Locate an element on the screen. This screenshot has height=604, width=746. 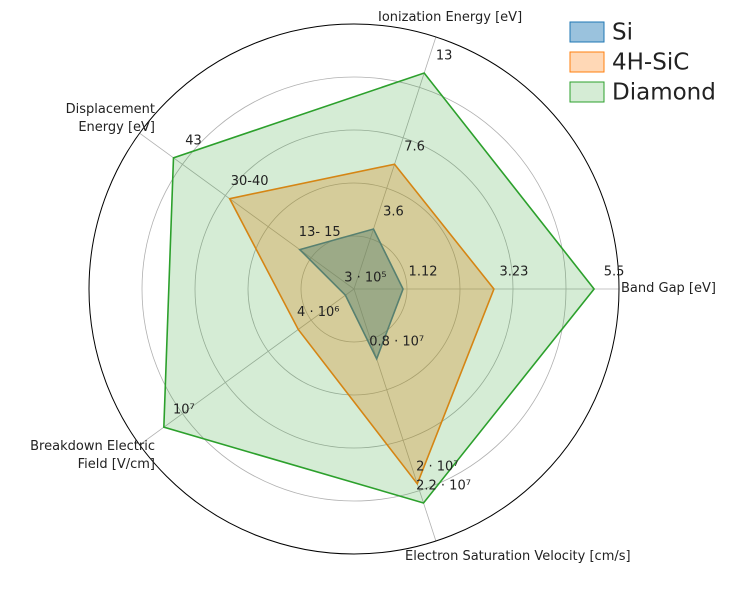
axis-label: Breakdown Electric Field [V/cm] is located at coordinates (92, 455).